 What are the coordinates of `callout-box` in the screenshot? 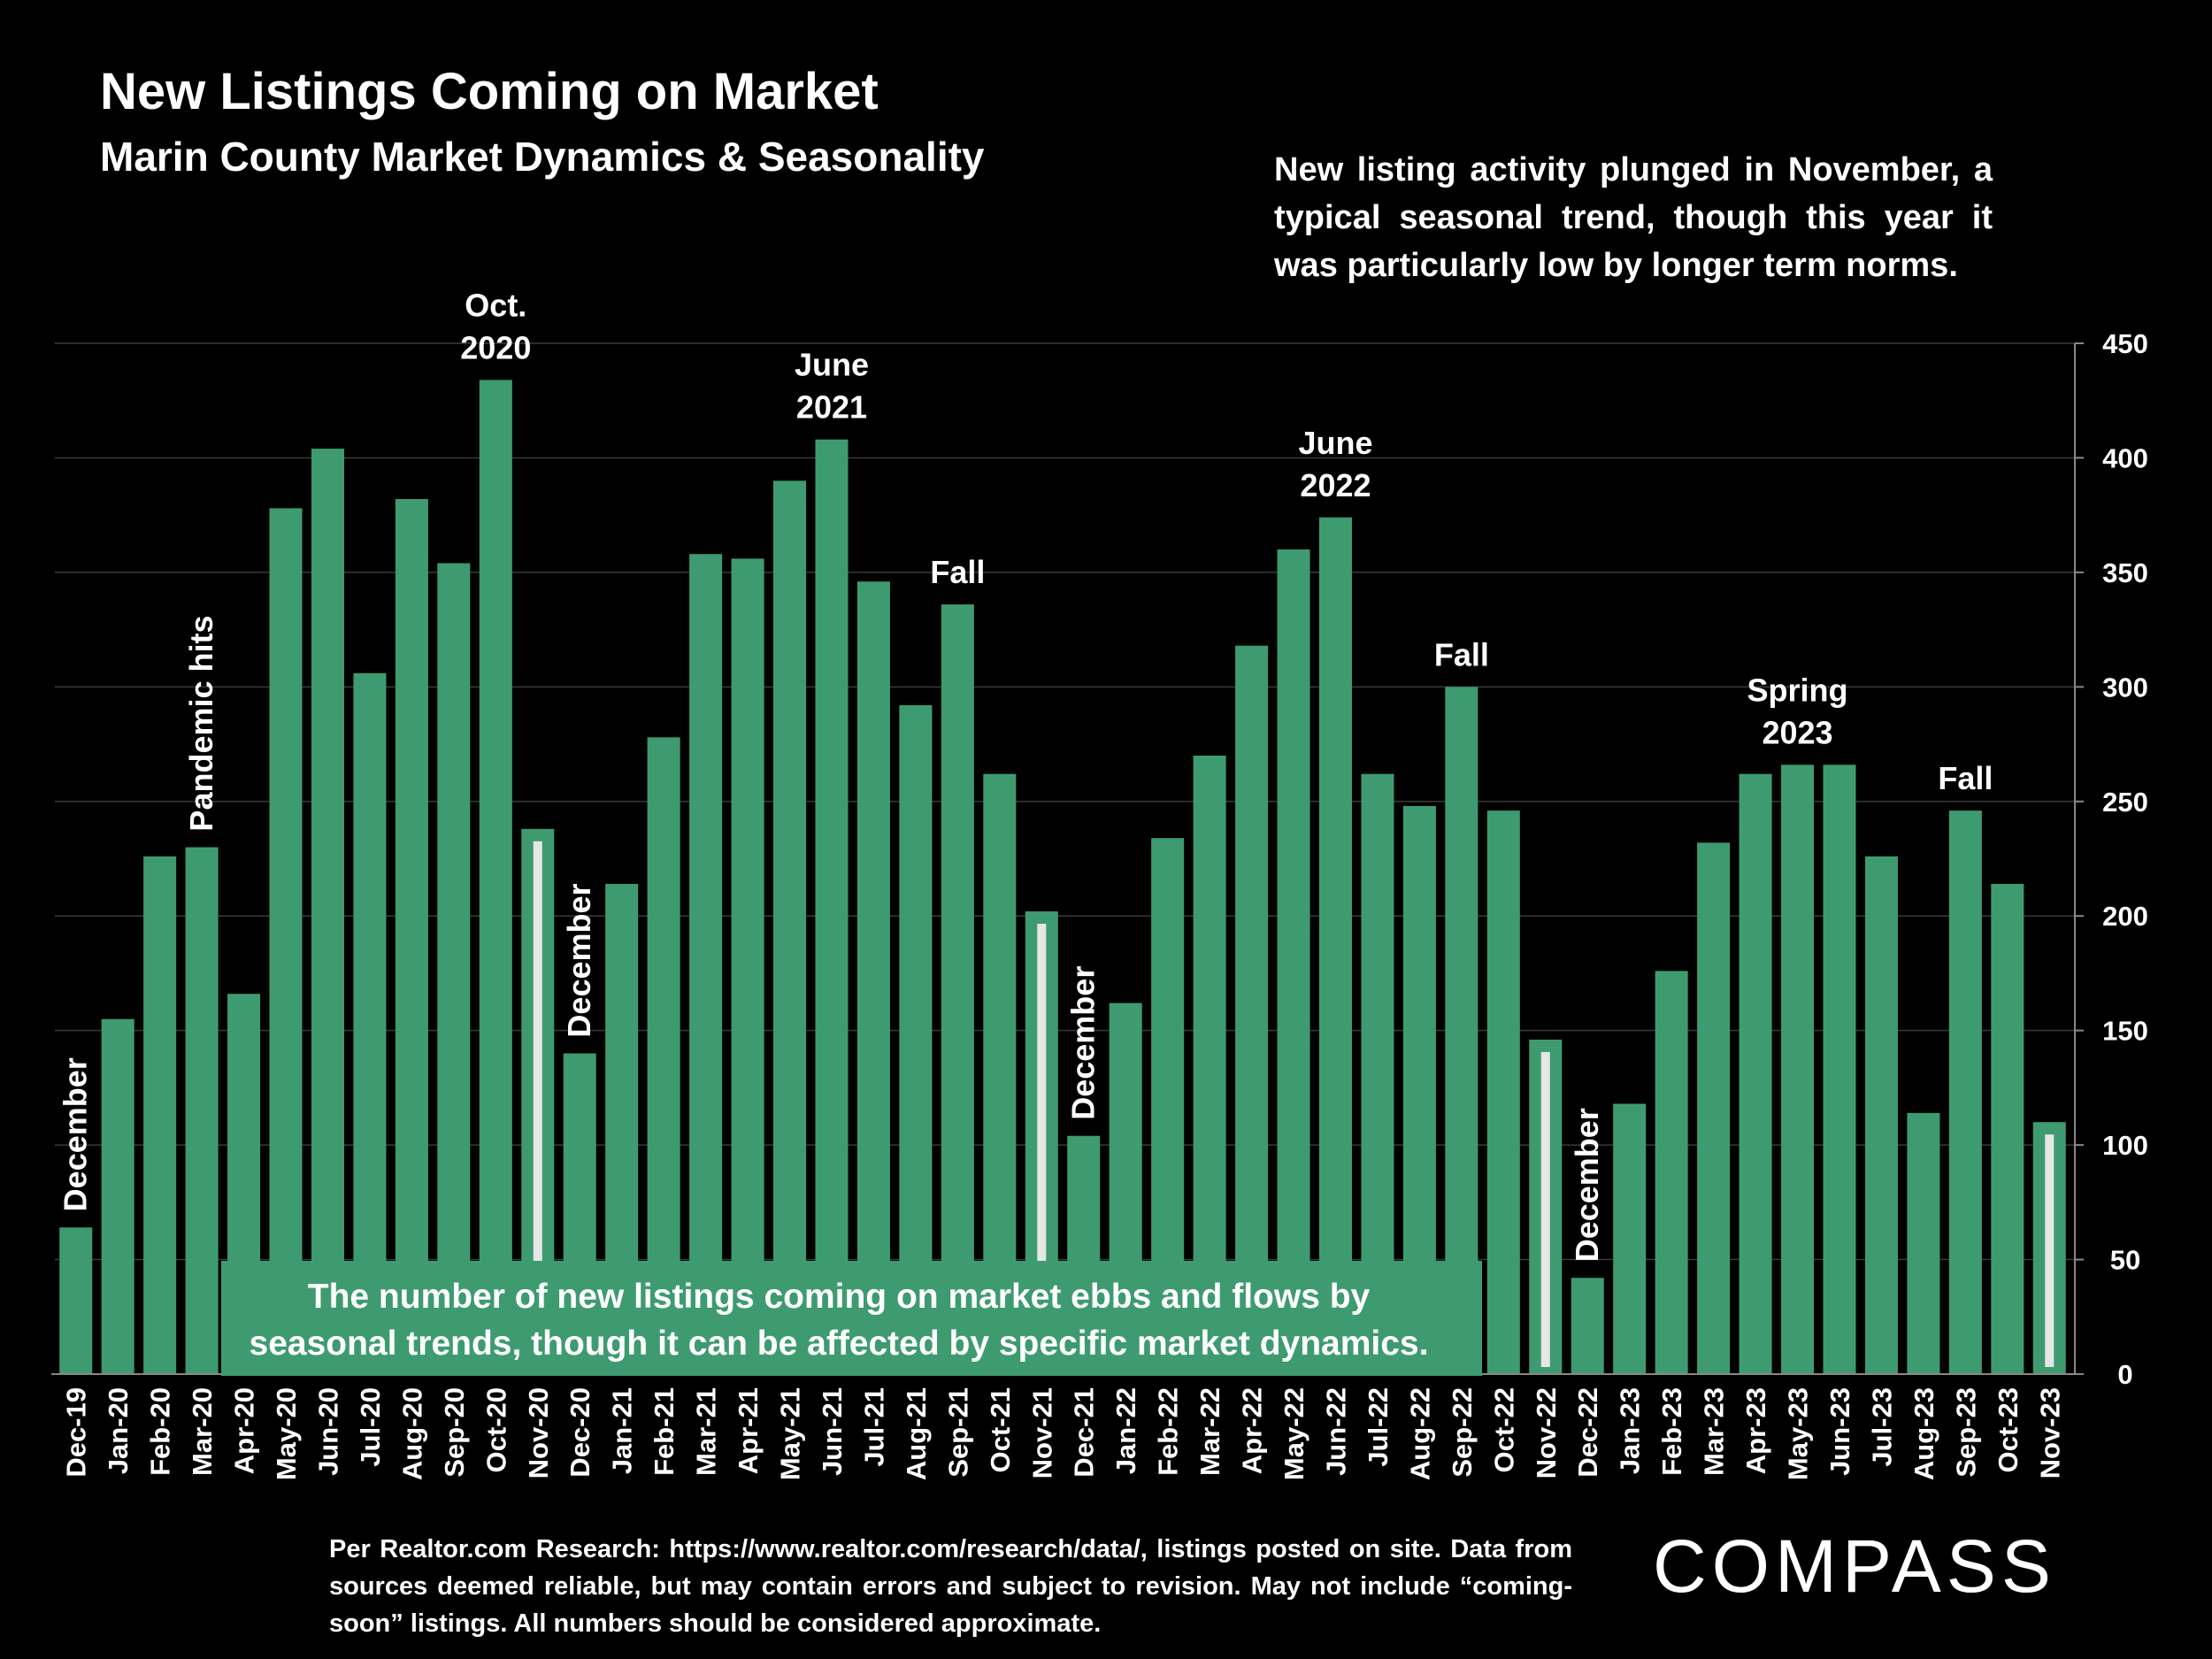 It's located at (852, 1319).